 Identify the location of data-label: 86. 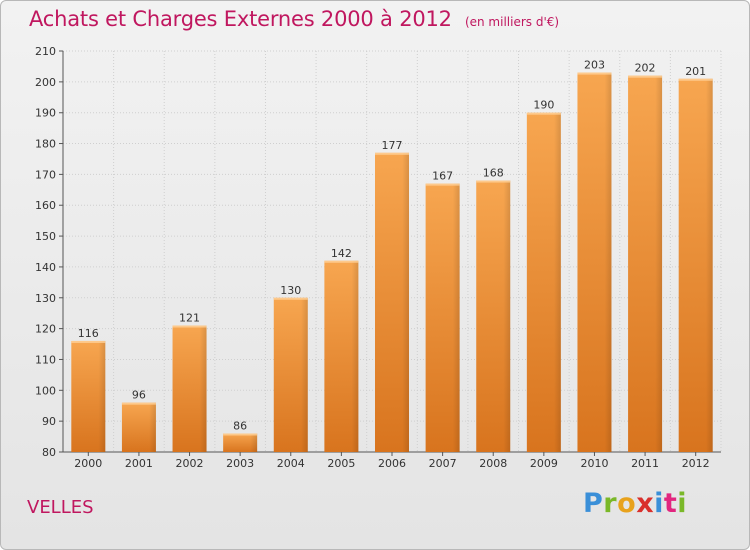
(240, 425).